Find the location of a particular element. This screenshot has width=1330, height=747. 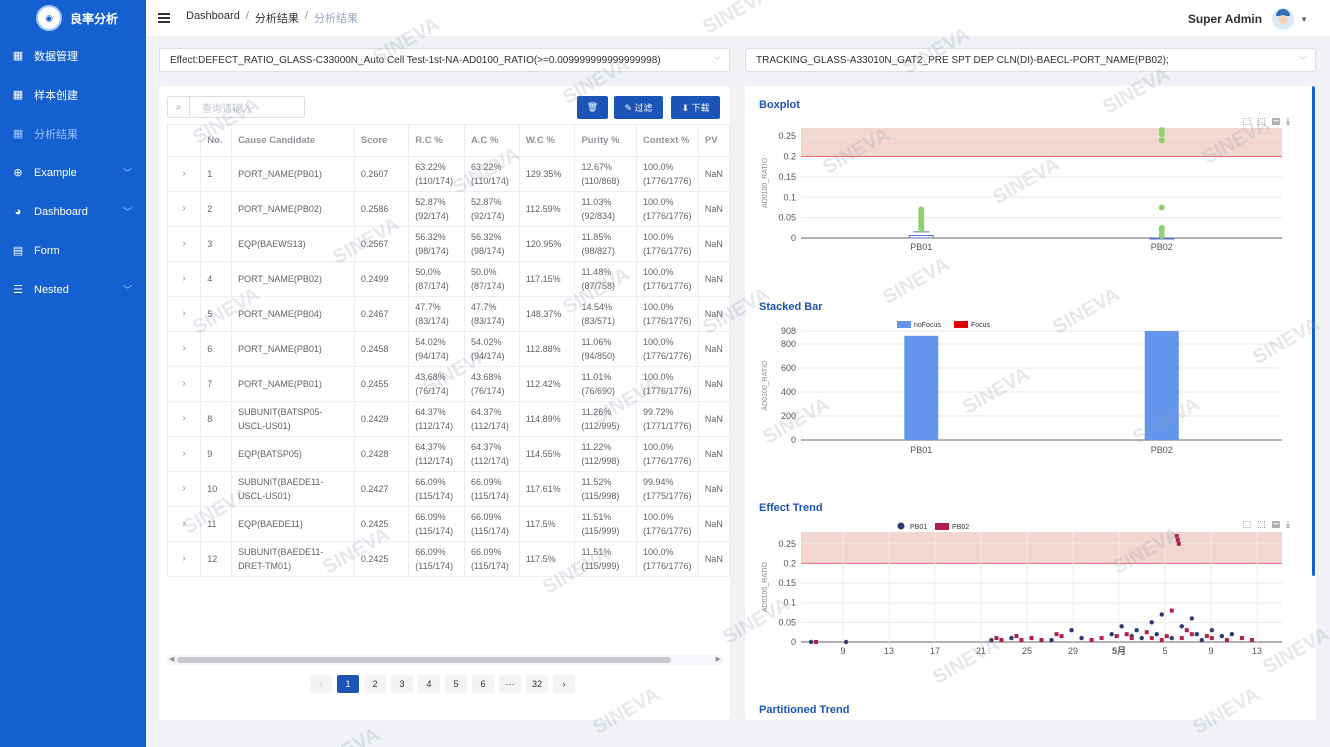

filter-button: ✎ 过滤 is located at coordinates (638, 107).